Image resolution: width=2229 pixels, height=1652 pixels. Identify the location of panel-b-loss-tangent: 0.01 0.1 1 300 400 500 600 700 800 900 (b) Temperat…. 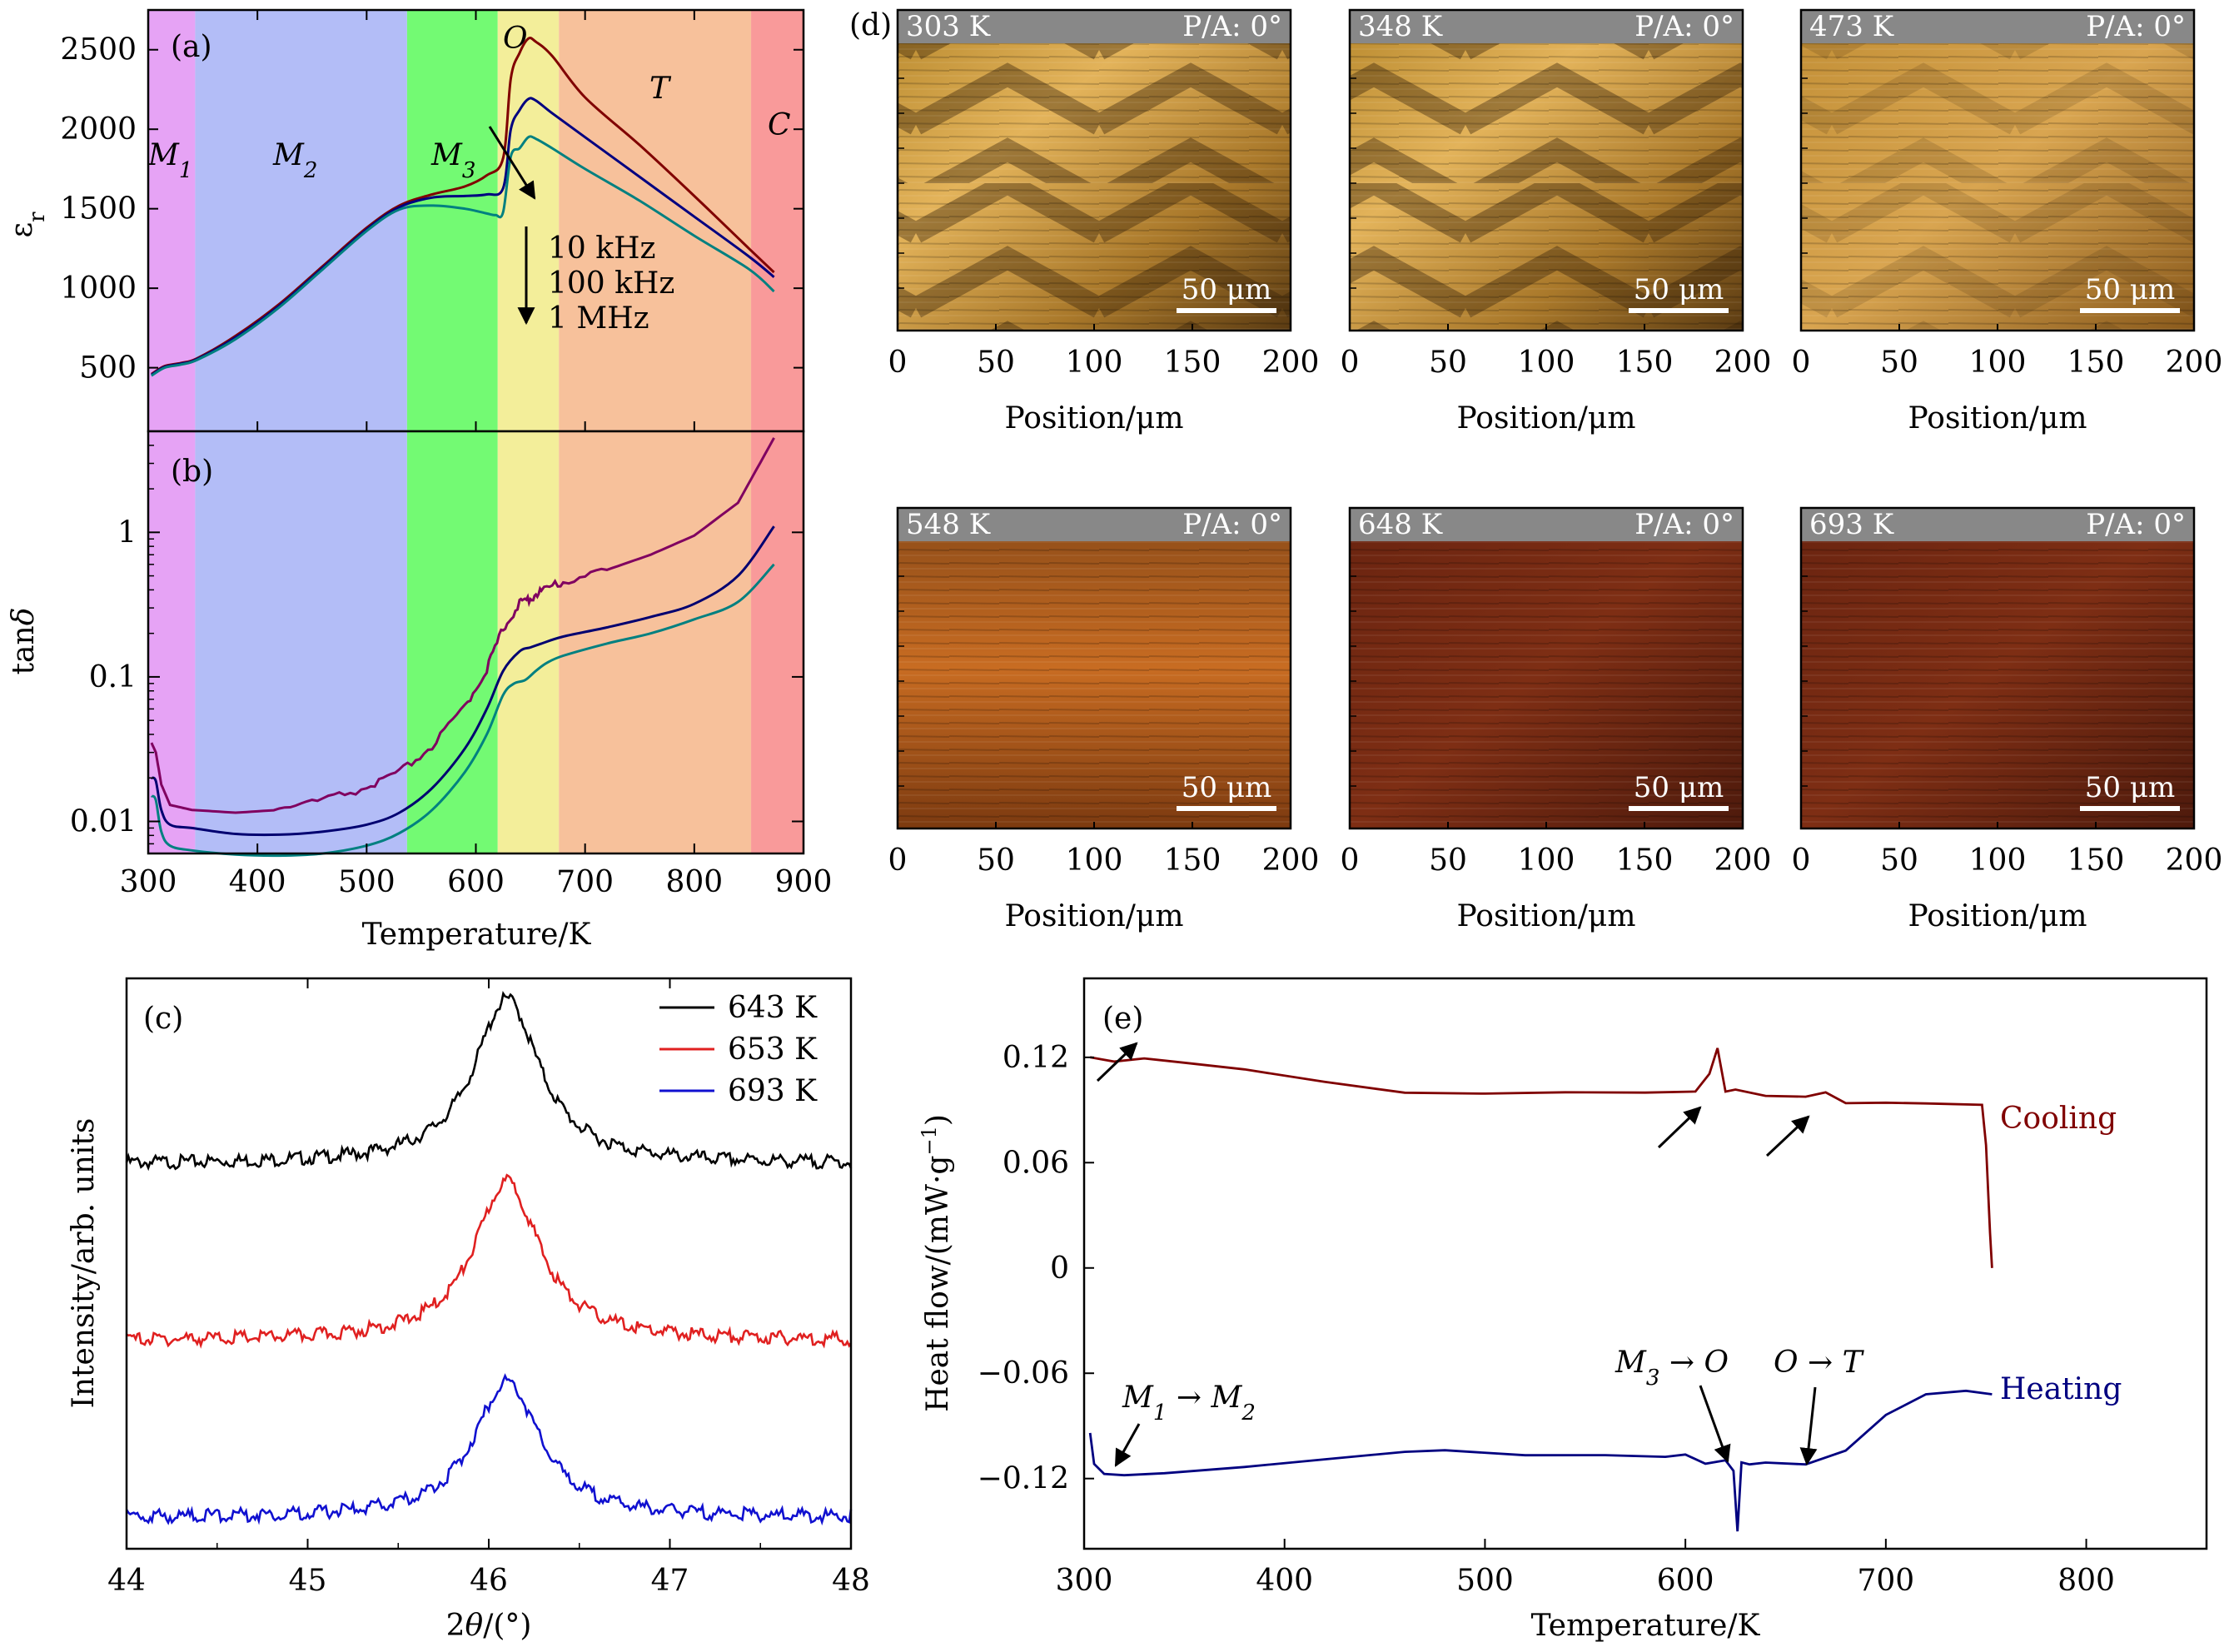
(419, 691).